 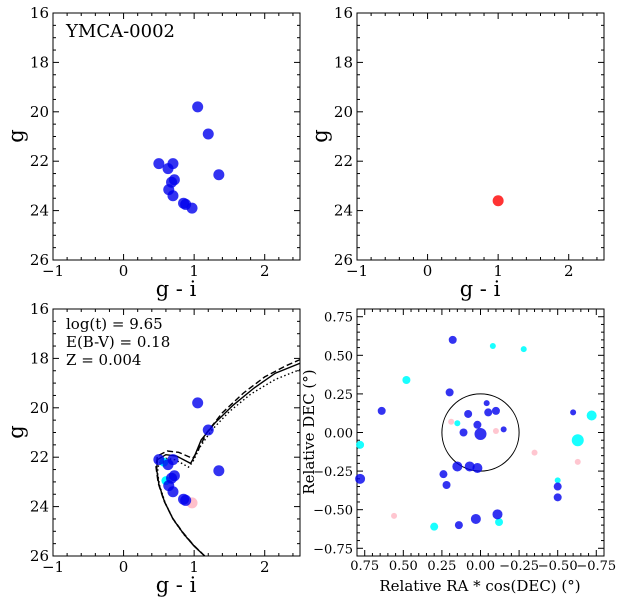 I want to click on age-annotation: log(t) = 9.65, so click(x=114, y=324).